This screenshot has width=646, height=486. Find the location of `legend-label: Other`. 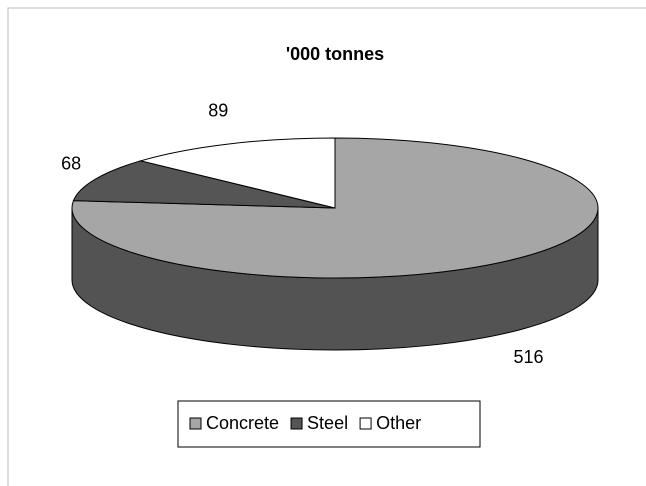

legend-label: Other is located at coordinates (398, 423).